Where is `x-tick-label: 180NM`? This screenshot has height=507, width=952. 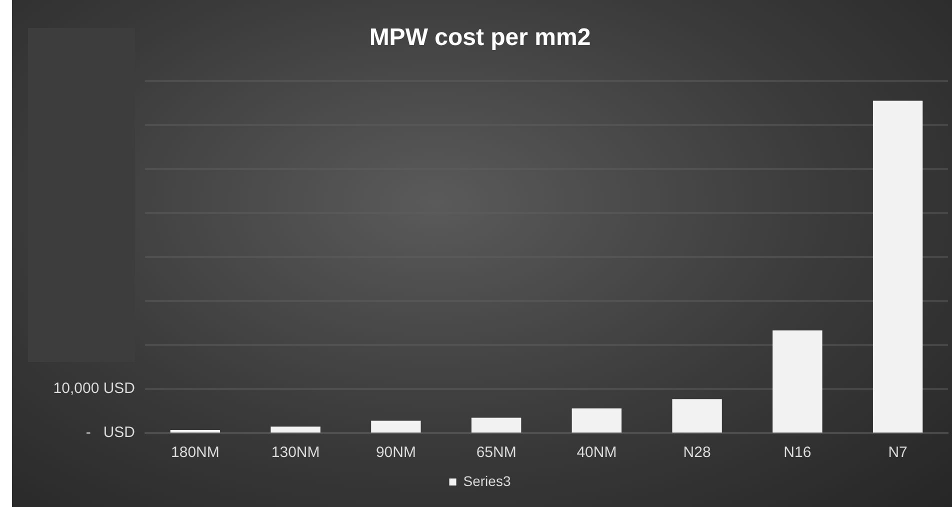 x-tick-label: 180NM is located at coordinates (195, 453).